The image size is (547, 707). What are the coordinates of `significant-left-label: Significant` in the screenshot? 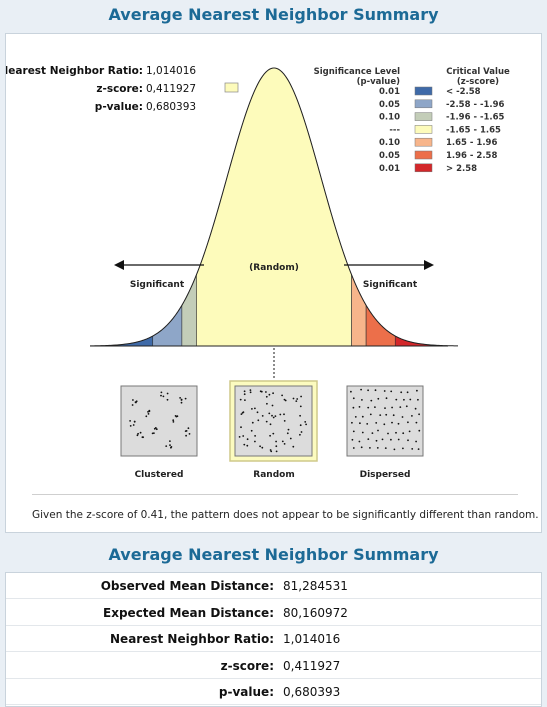 It's located at (157, 285).